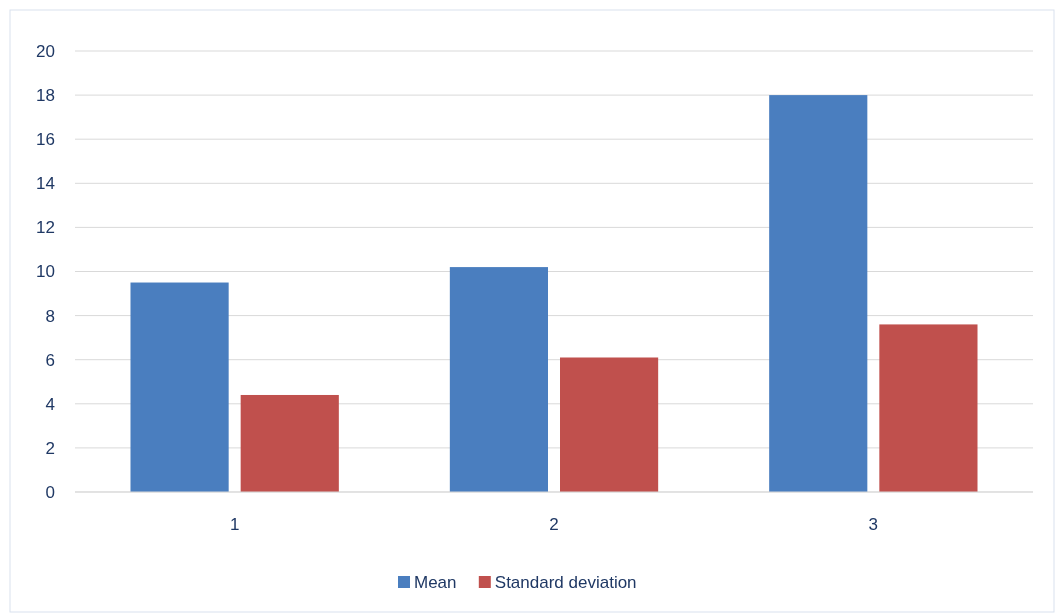 The height and width of the screenshot is (614, 1056). What do you see at coordinates (45, 140) in the screenshot?
I see `y-tick-label: 16` at bounding box center [45, 140].